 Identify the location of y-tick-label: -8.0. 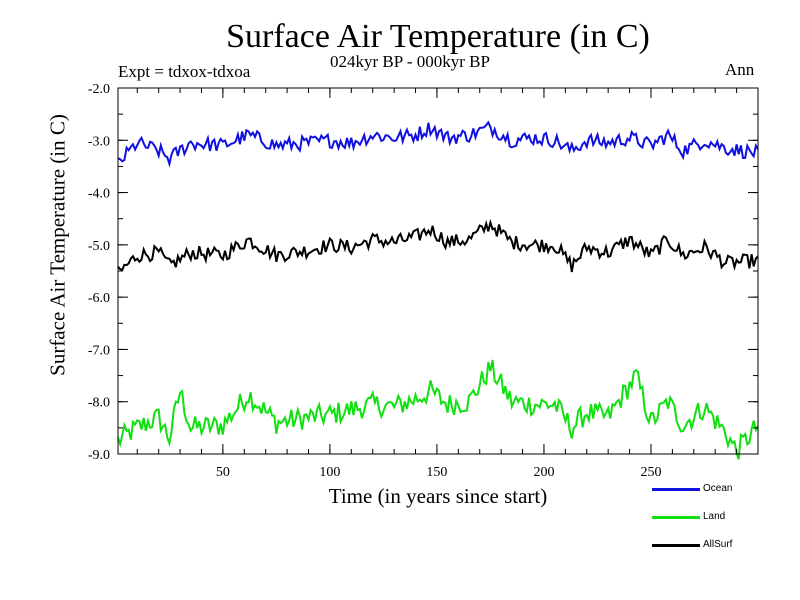
(99, 403).